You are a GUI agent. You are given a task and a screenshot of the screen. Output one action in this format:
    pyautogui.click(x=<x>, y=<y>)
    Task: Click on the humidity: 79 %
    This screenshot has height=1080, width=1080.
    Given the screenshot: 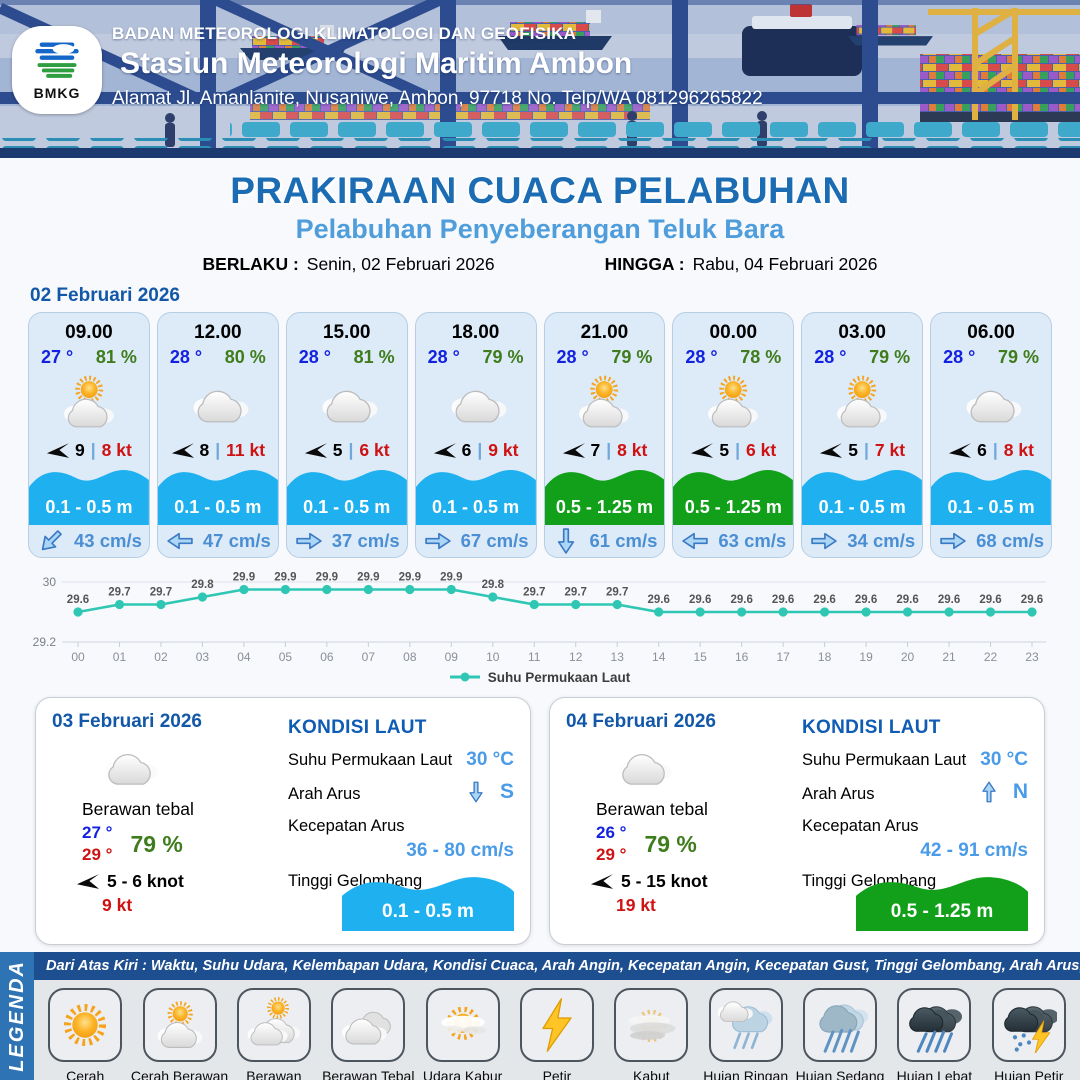 What is the action you would take?
    pyautogui.click(x=156, y=843)
    